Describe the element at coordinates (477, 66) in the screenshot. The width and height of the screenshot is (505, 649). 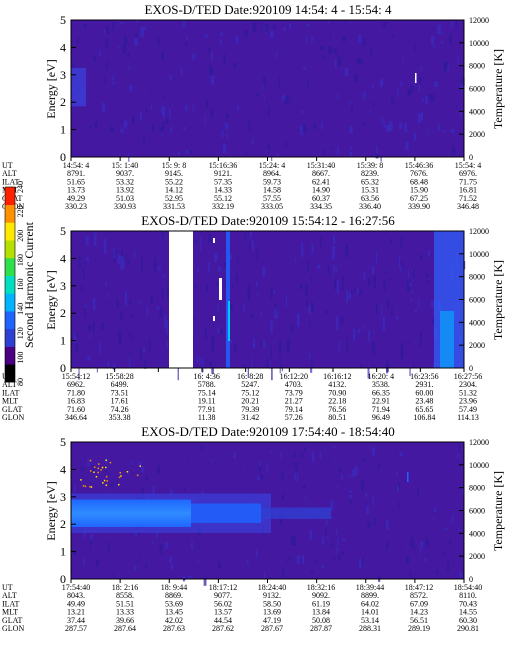
I see `ytick-right-label: 8000` at that location.